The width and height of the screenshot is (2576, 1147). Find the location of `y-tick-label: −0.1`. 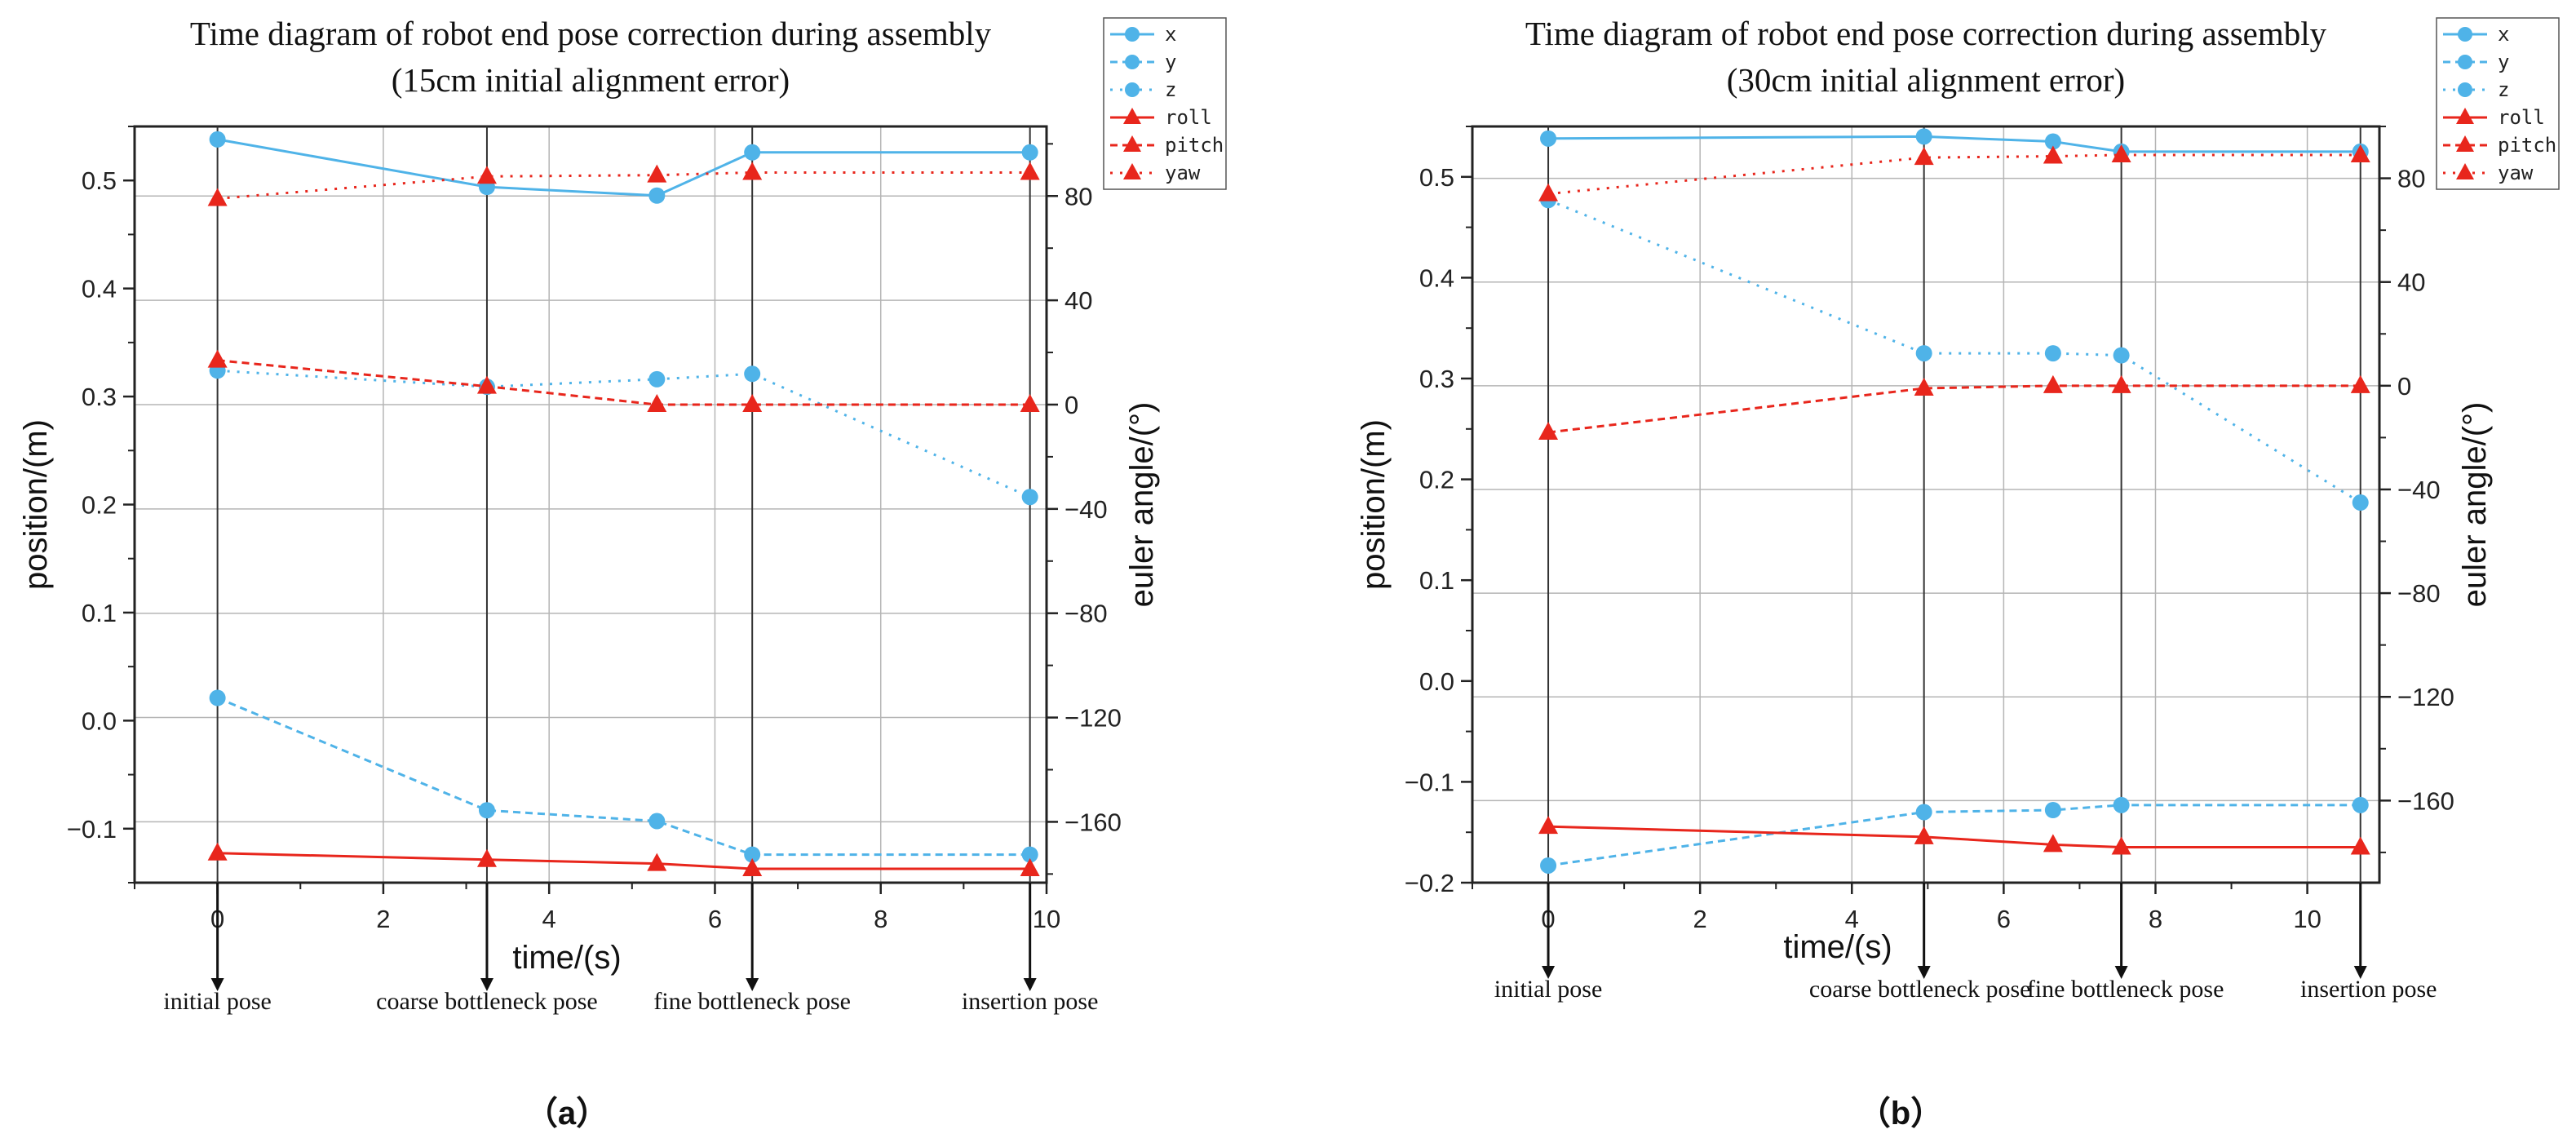

y-tick-label: −0.1 is located at coordinates (1429, 782).